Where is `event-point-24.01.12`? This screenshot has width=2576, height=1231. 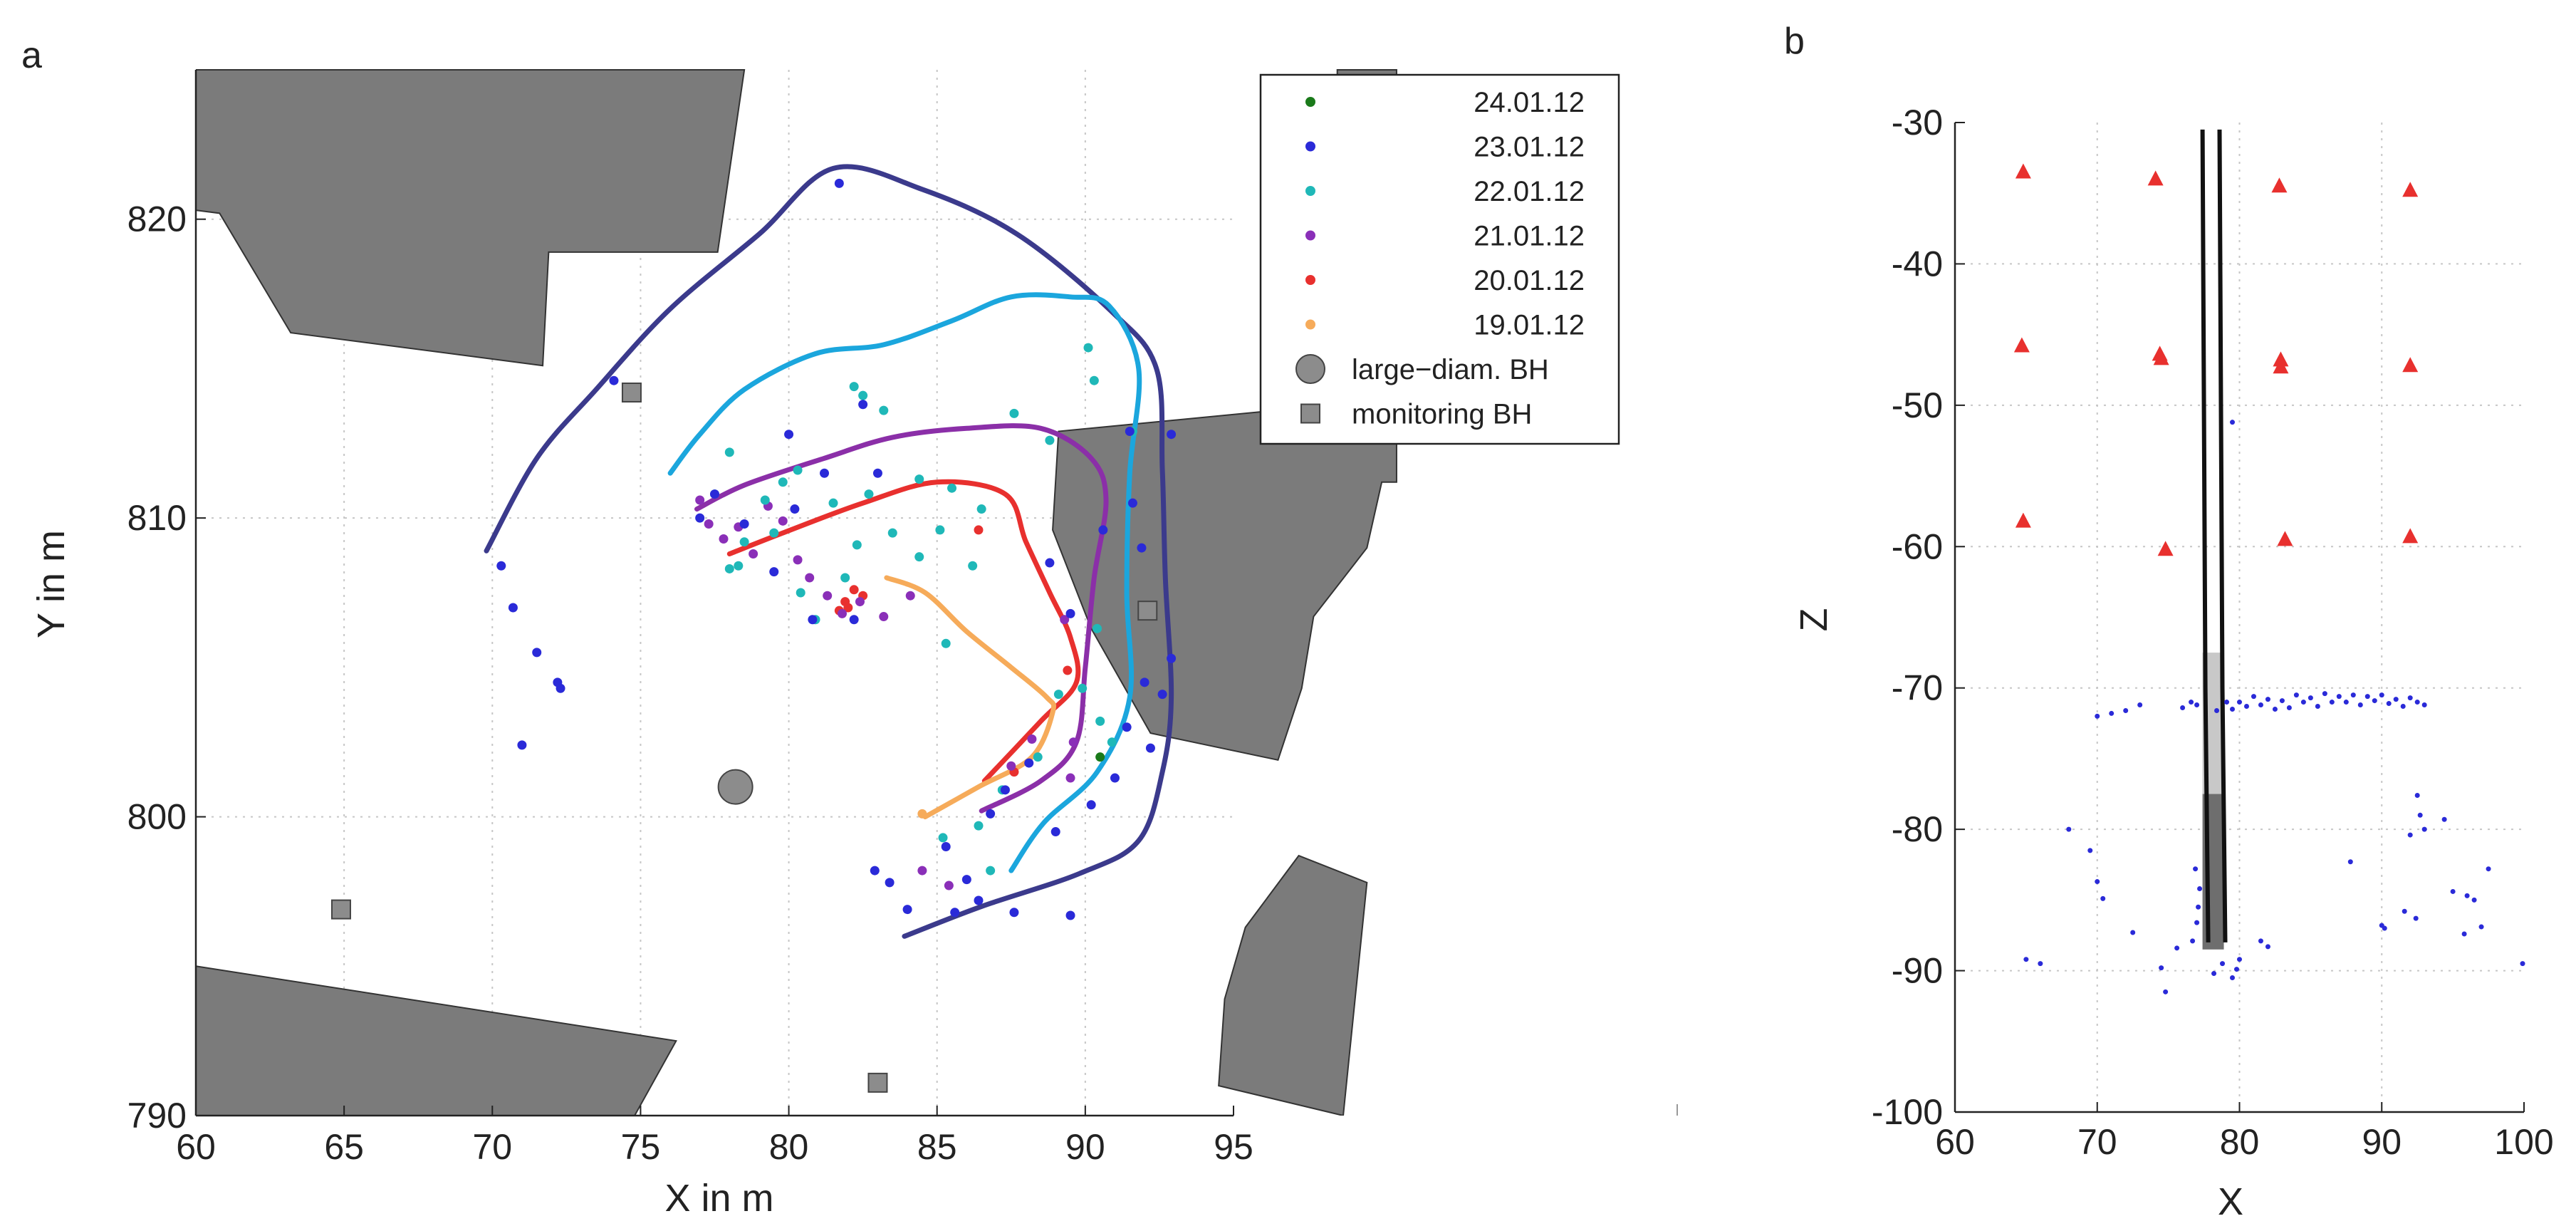 event-point-24.01.12 is located at coordinates (1100, 757).